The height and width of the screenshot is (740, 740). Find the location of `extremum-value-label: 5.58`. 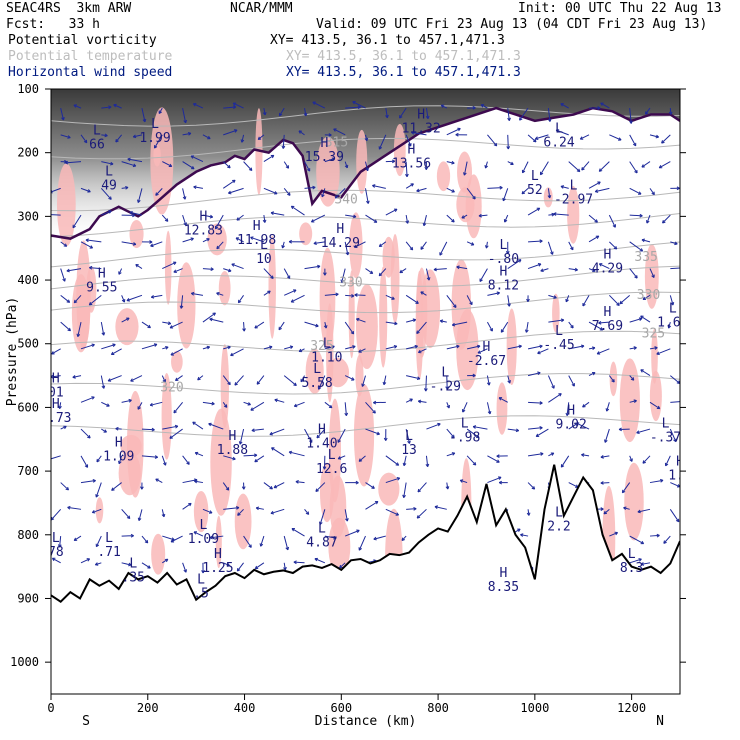

extremum-value-label: 5.58 is located at coordinates (316, 383).